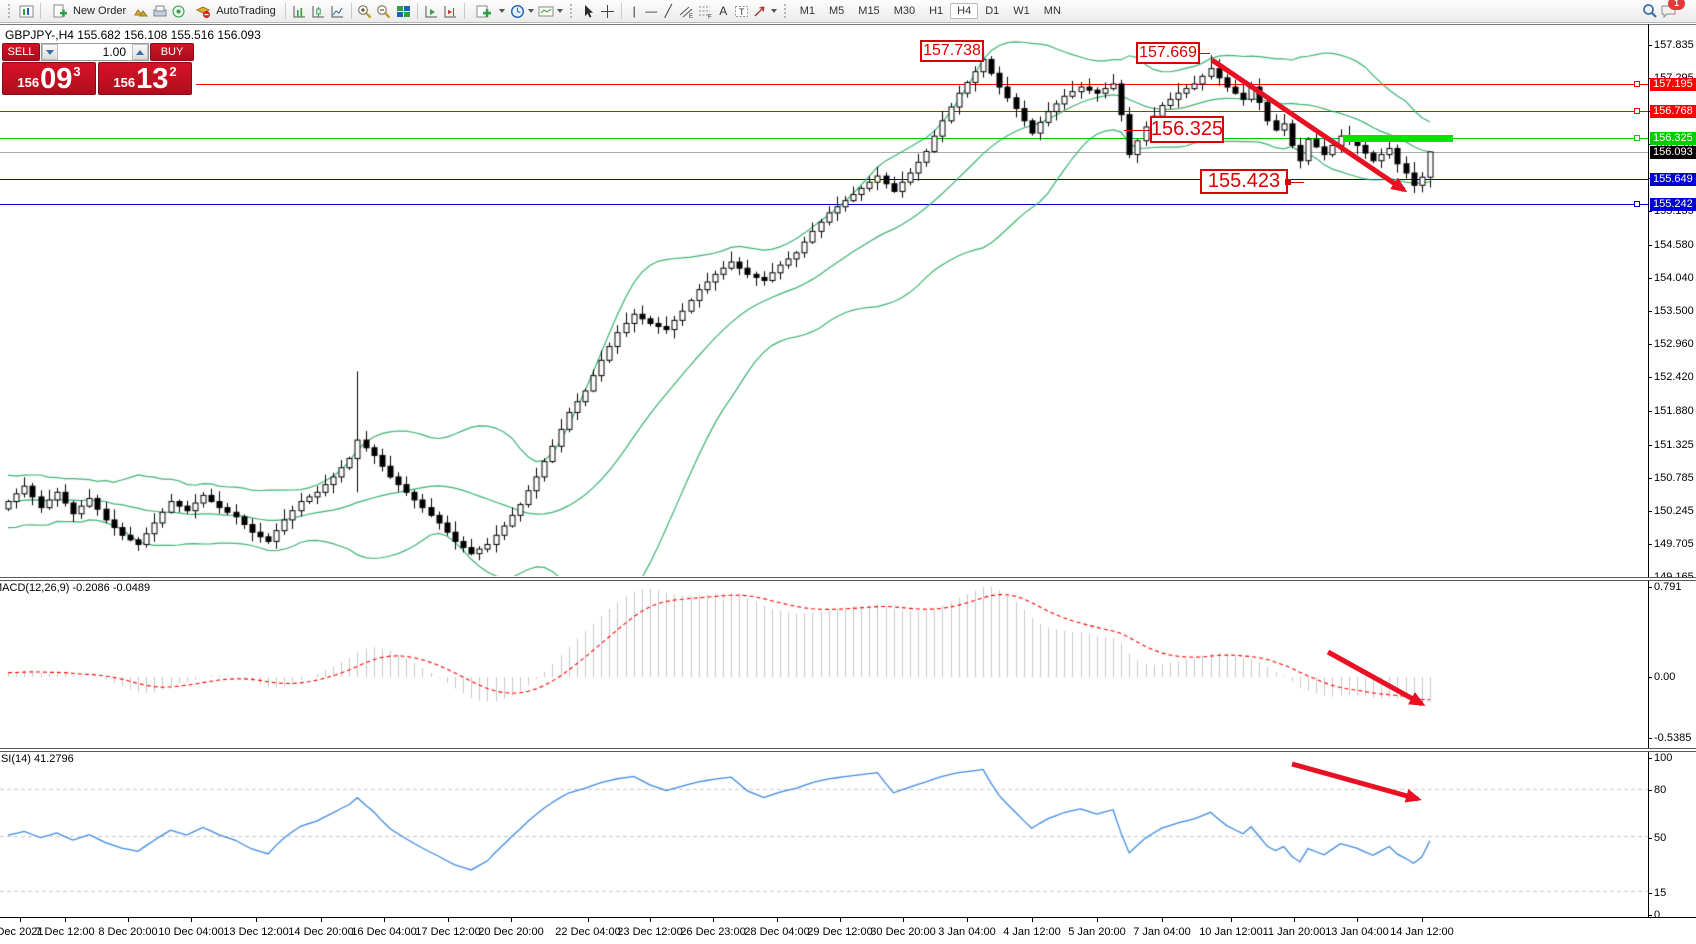 This screenshot has height=944, width=1696. Describe the element at coordinates (128, 932) in the screenshot. I see `time-label: 8 Dec 20:00` at that location.